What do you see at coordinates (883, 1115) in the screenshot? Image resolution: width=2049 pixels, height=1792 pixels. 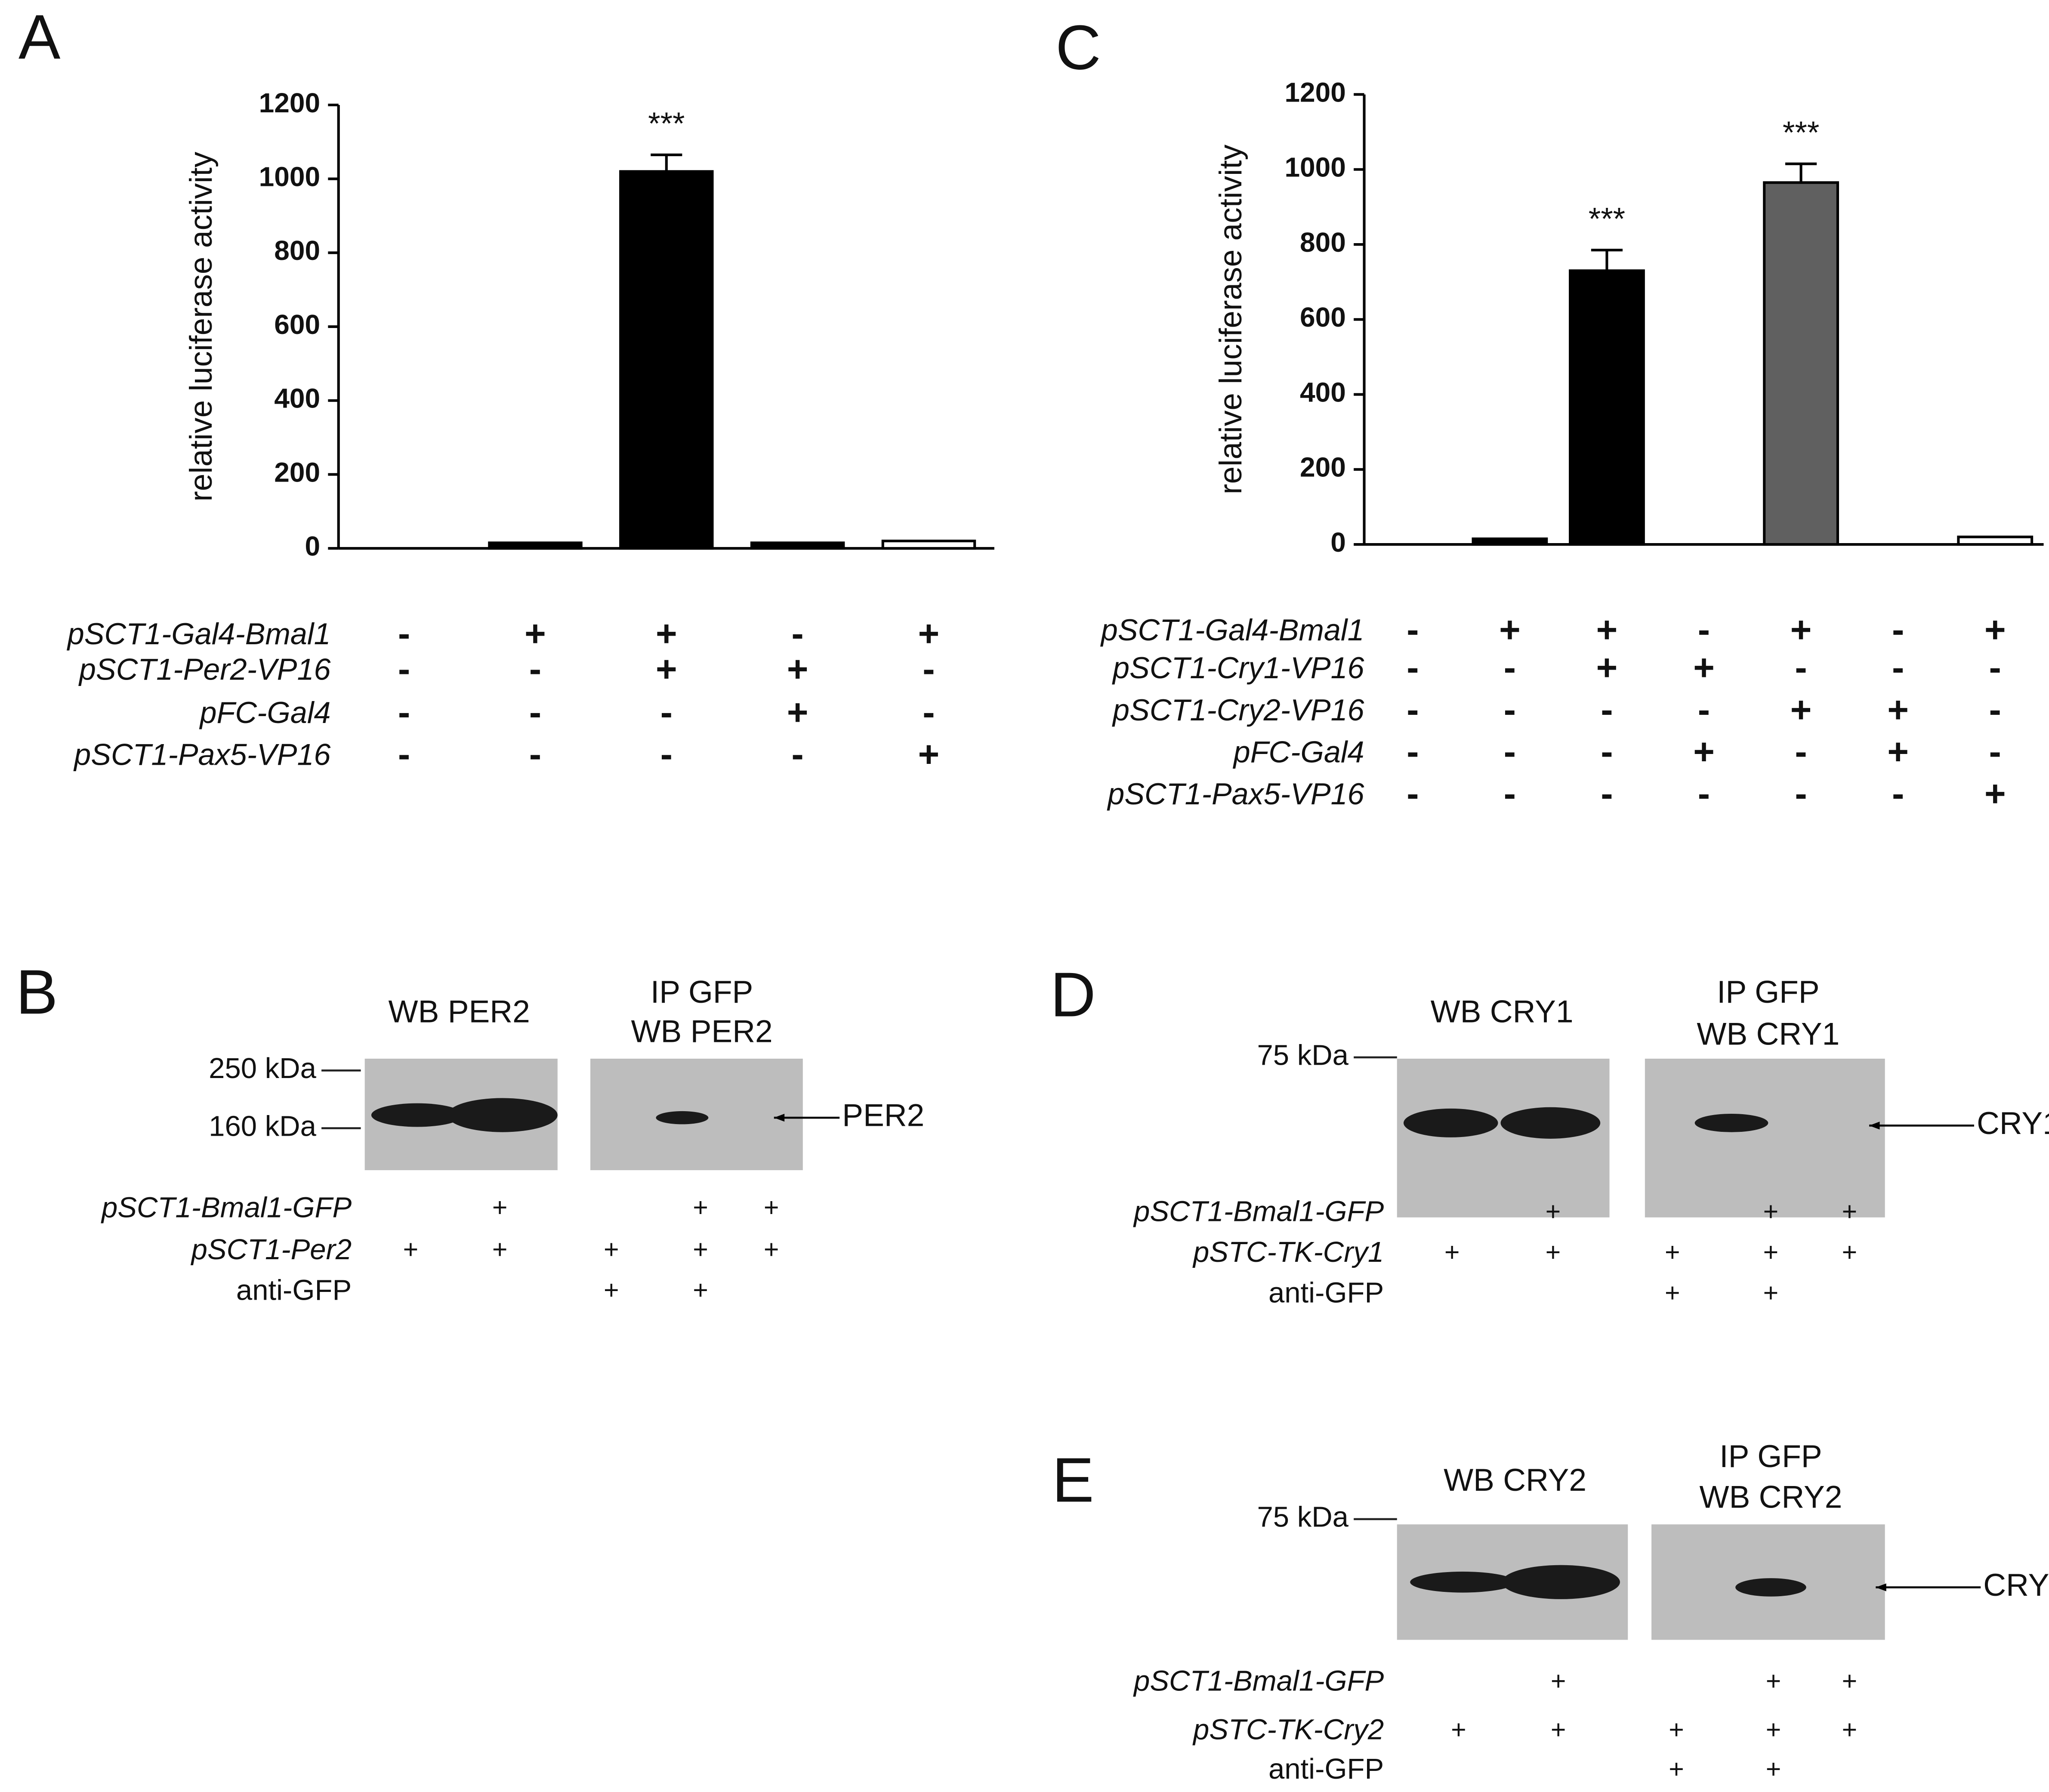 I see `target-label: PER2` at bounding box center [883, 1115].